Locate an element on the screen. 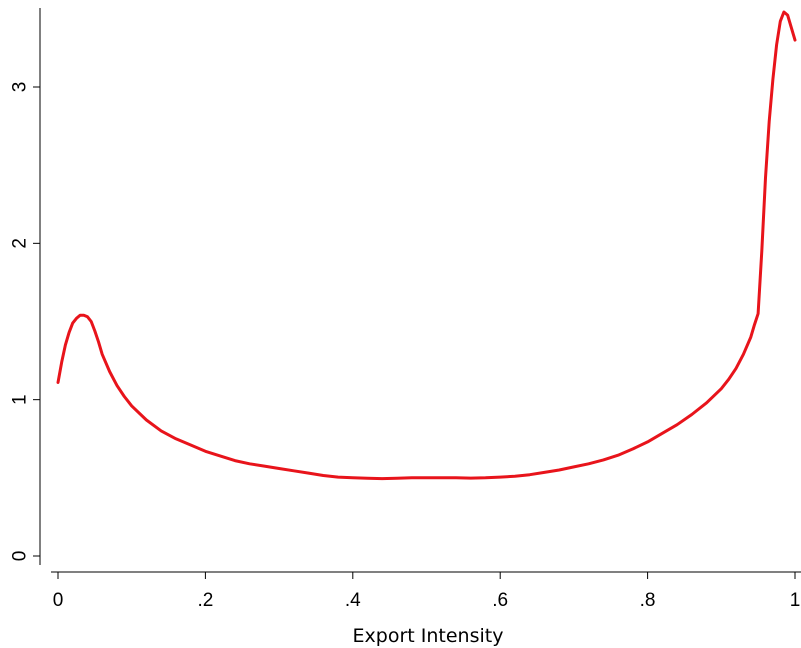 This screenshot has width=801, height=648. x-tick-label: .2 is located at coordinates (205, 600).